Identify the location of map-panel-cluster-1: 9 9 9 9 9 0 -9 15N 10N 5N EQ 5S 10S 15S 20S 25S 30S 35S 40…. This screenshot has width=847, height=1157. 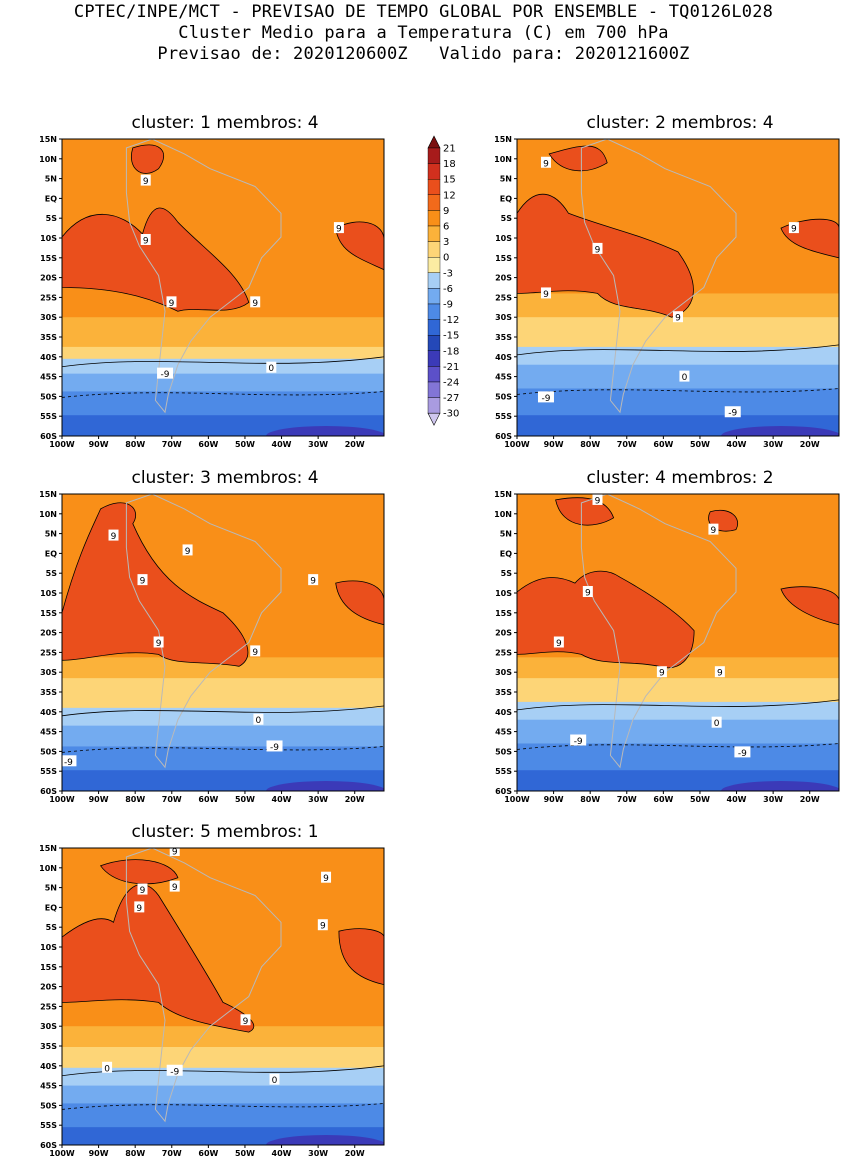
(212, 291).